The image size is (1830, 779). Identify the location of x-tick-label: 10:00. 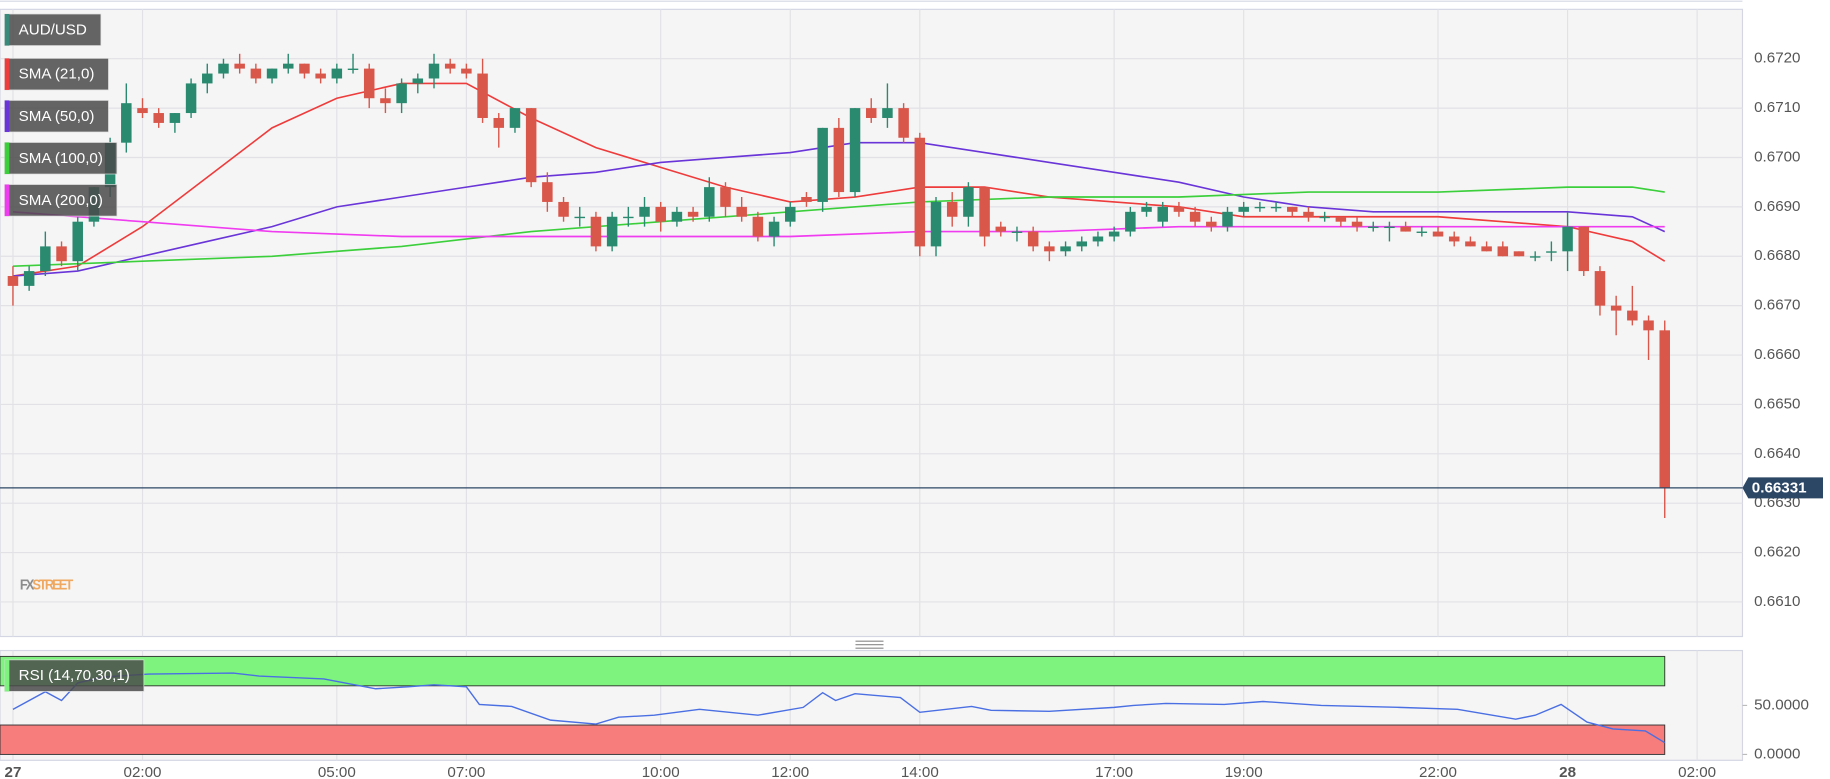
(661, 771).